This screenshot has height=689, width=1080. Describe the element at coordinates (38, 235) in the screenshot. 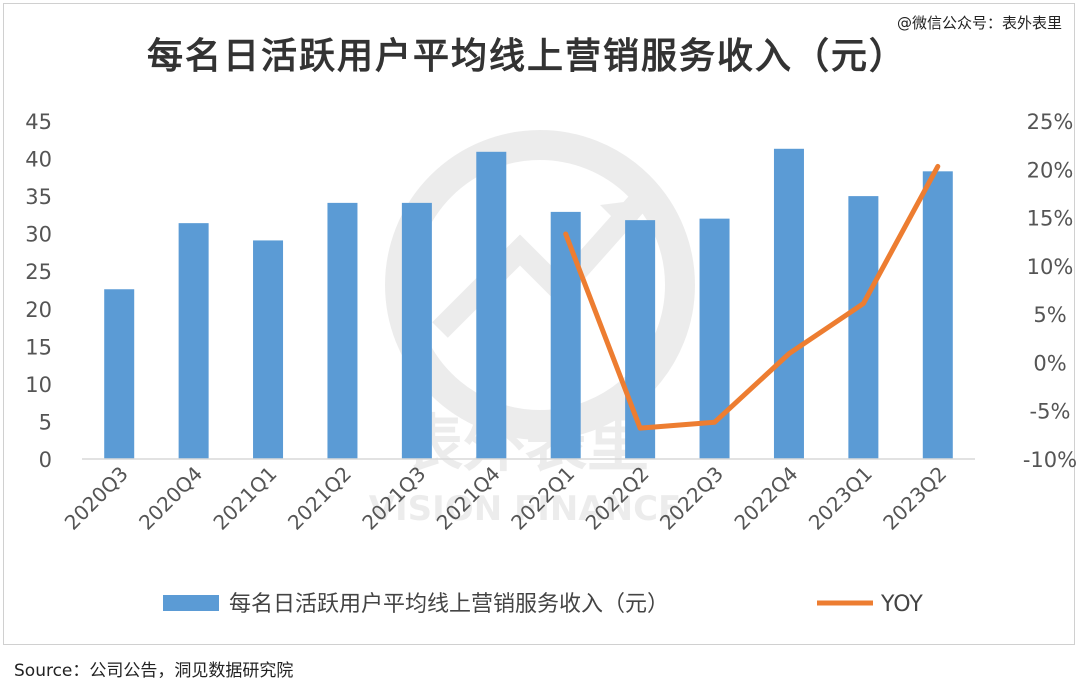

I see `y-left-tick-label: 30` at that location.